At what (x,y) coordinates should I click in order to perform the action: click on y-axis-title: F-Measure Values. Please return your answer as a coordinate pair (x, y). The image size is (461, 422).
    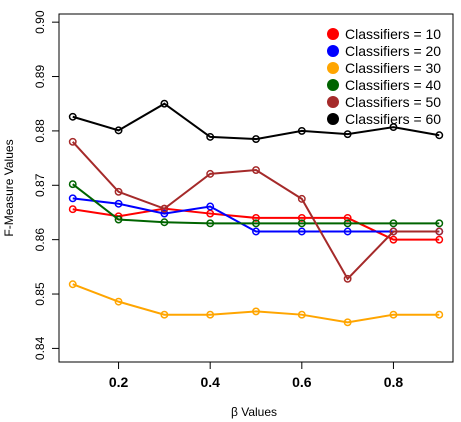
    Looking at the image, I should click on (9, 187).